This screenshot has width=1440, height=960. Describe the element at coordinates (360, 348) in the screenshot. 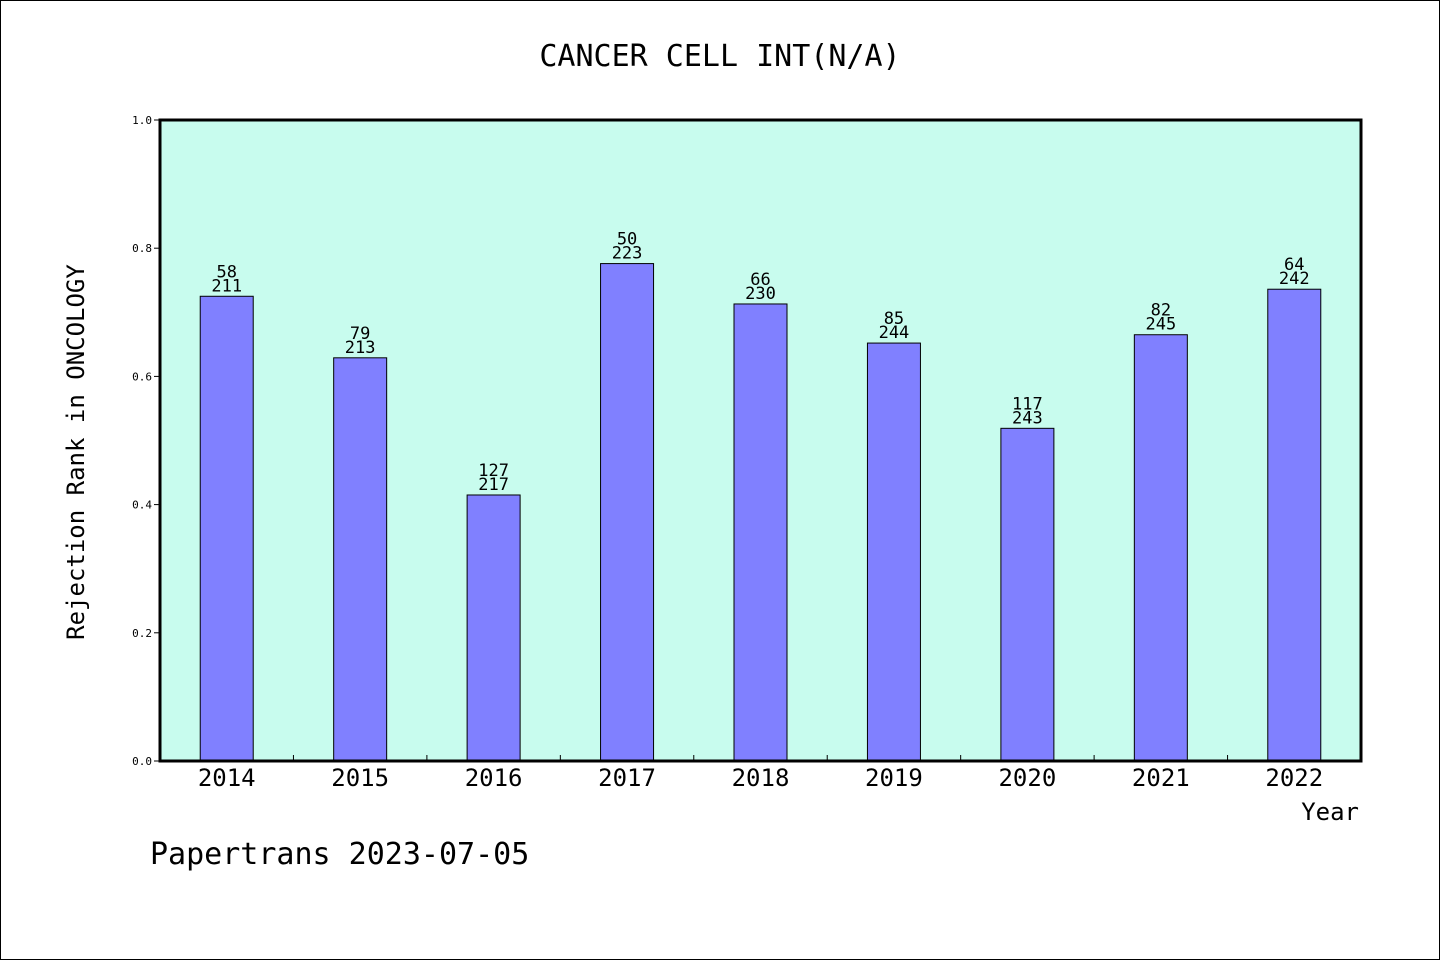

I see `bar-total-label: 213` at that location.